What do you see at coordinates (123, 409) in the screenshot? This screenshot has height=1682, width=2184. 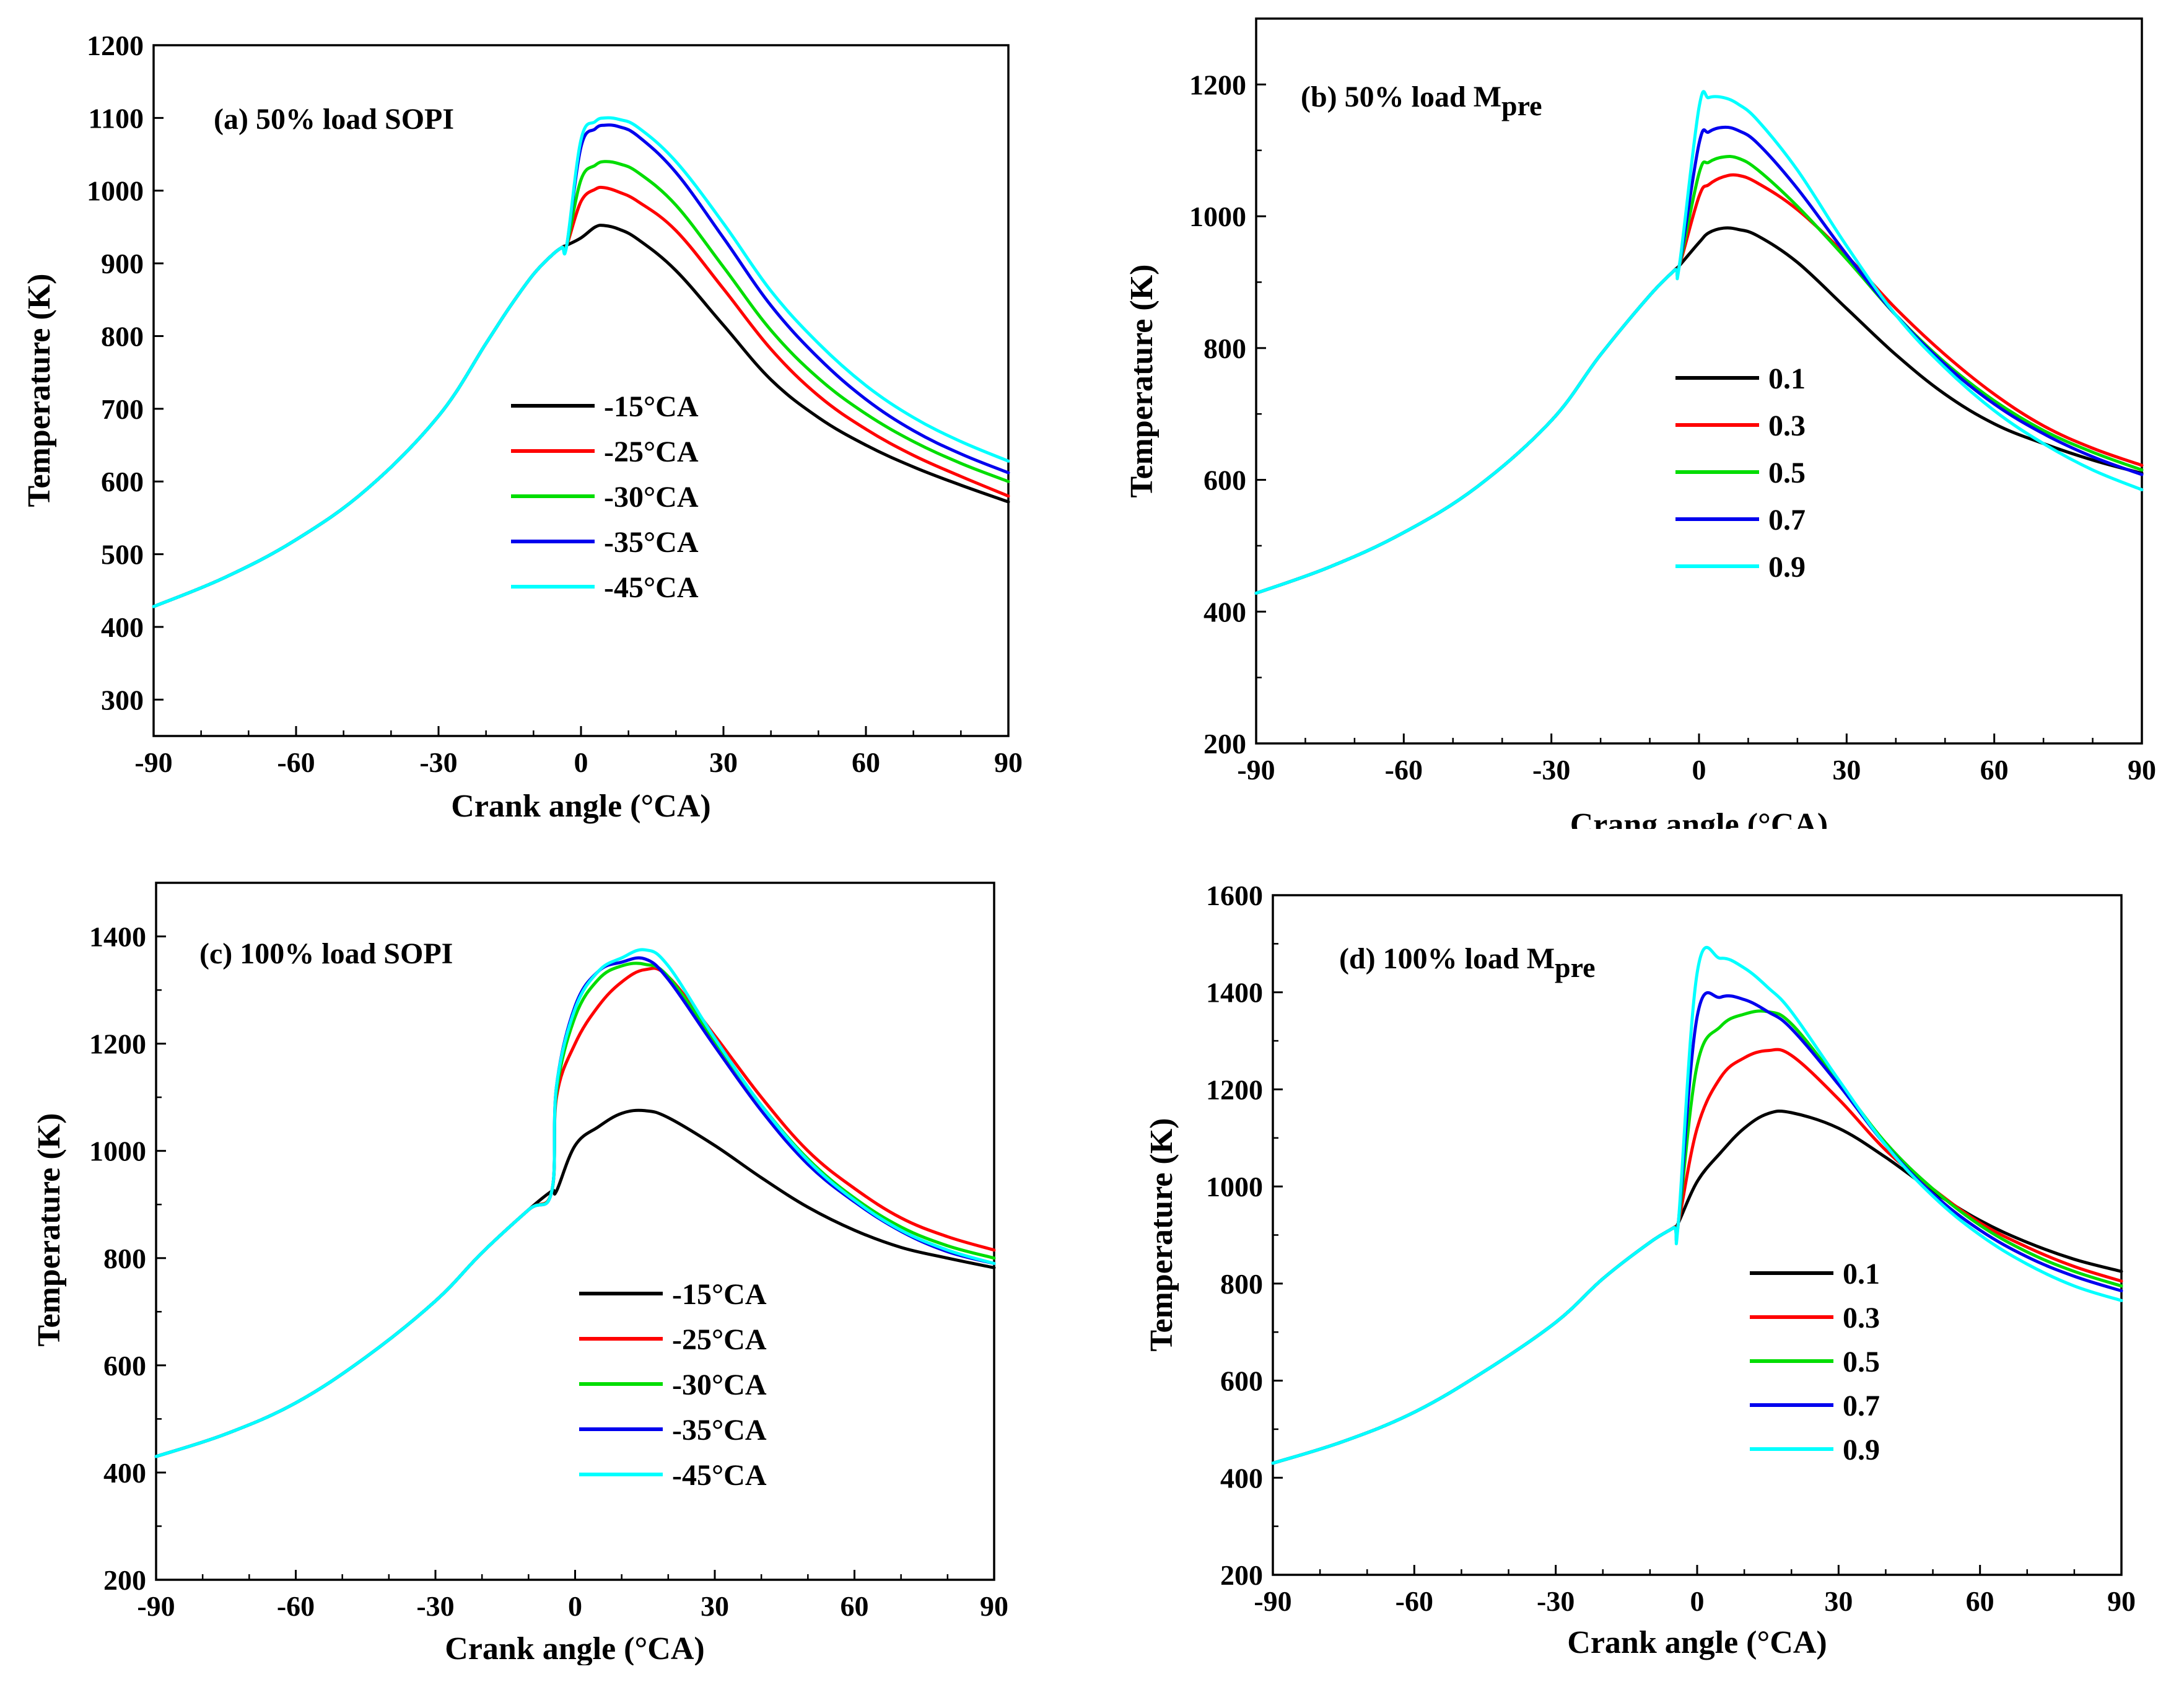 I see `panel-a-ytick-label: 700` at bounding box center [123, 409].